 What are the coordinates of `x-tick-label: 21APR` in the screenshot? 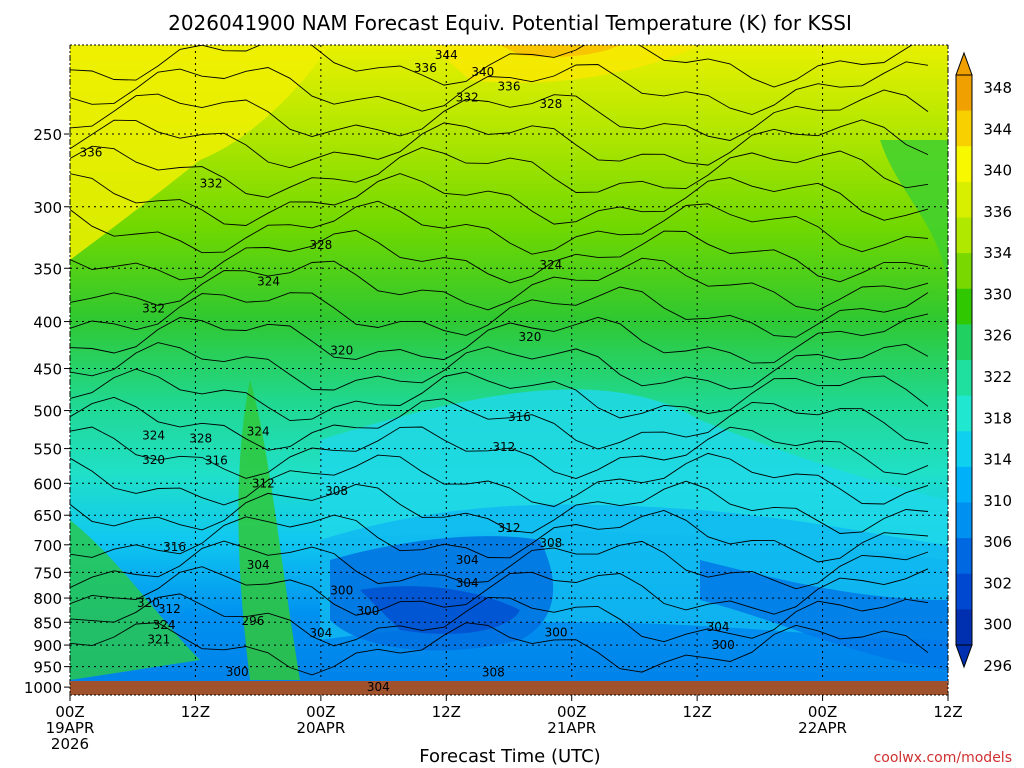 It's located at (571, 728).